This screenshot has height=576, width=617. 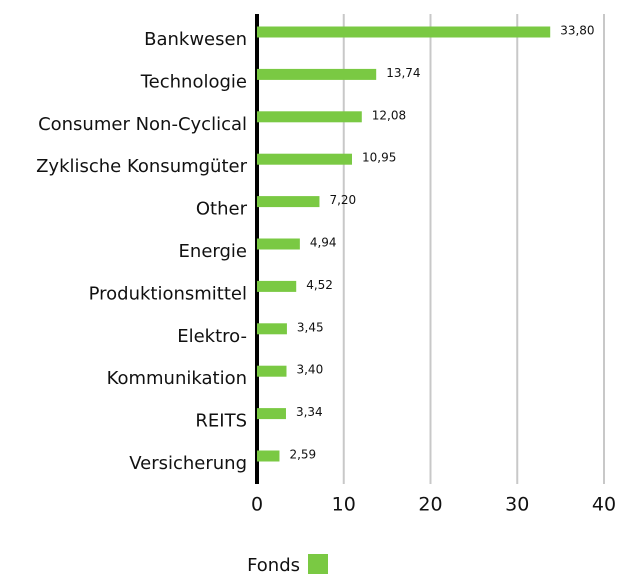 What do you see at coordinates (193, 81) in the screenshot?
I see `y-tick-label: Technologie` at bounding box center [193, 81].